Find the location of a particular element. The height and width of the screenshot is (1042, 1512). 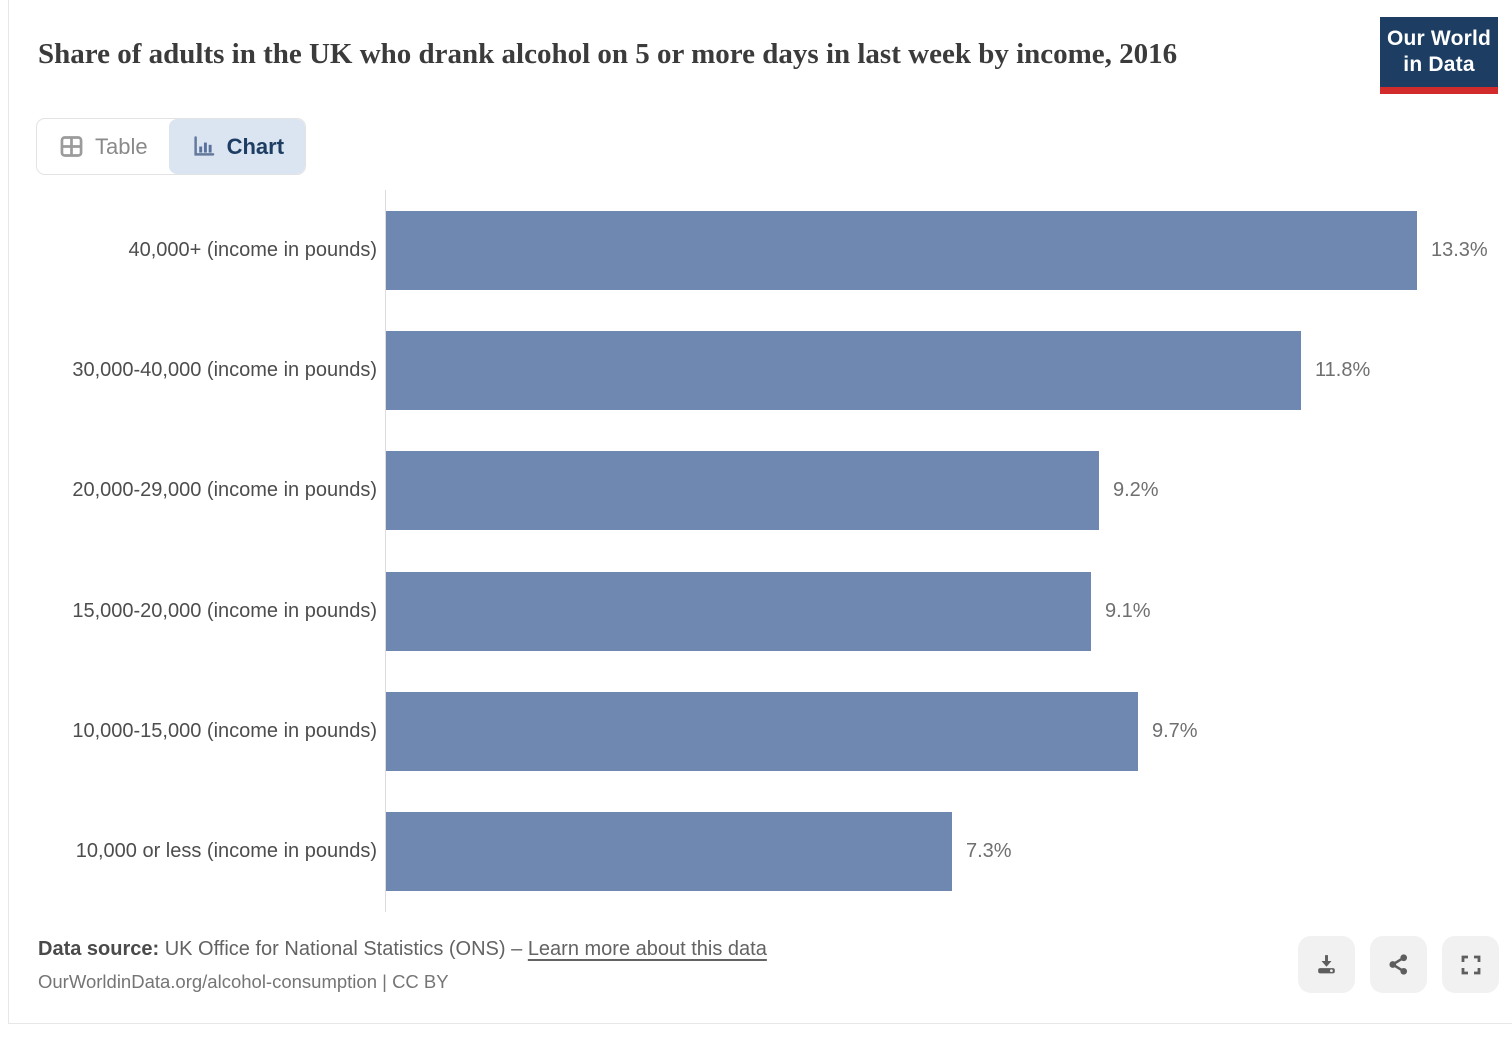

view-toggle: Table Chart is located at coordinates (171, 146).